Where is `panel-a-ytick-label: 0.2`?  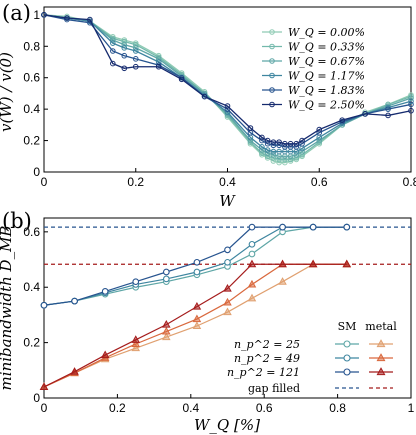
panel-a-ytick-label: 0.2 is located at coordinates (31, 141).